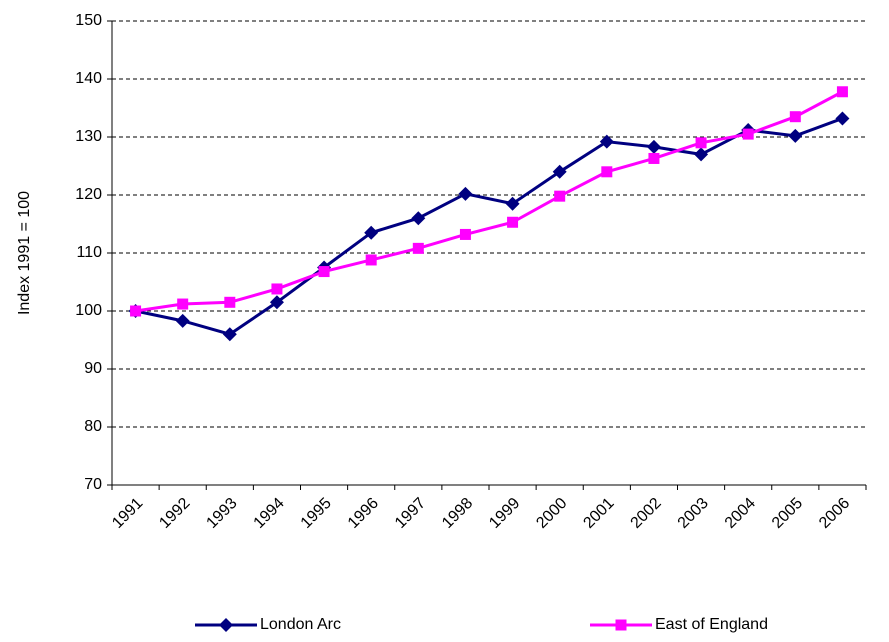  I want to click on x-tick-label: 1992, so click(174, 513).